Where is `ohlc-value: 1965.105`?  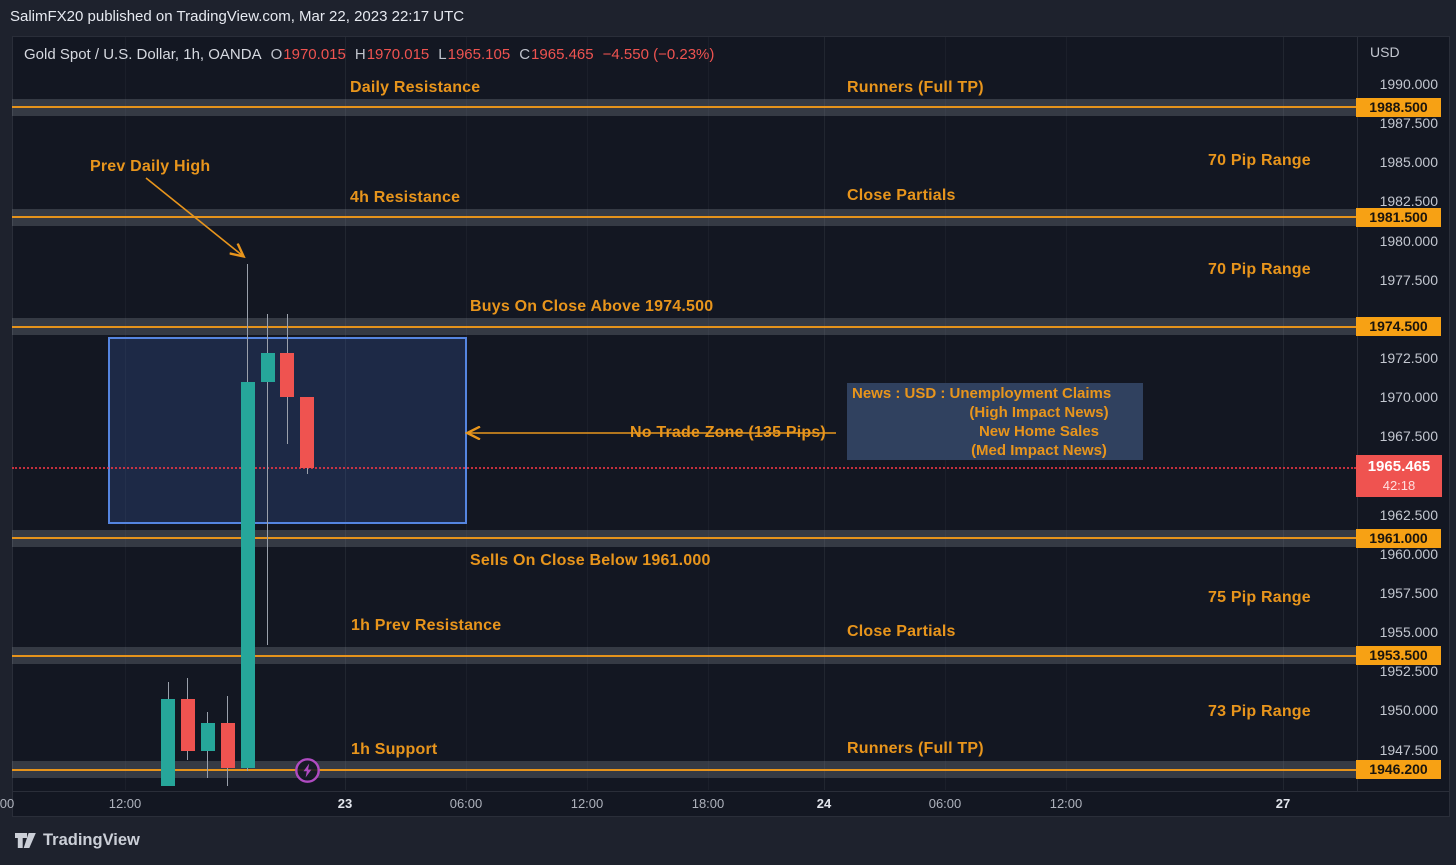
ohlc-value: 1965.105 is located at coordinates (479, 54).